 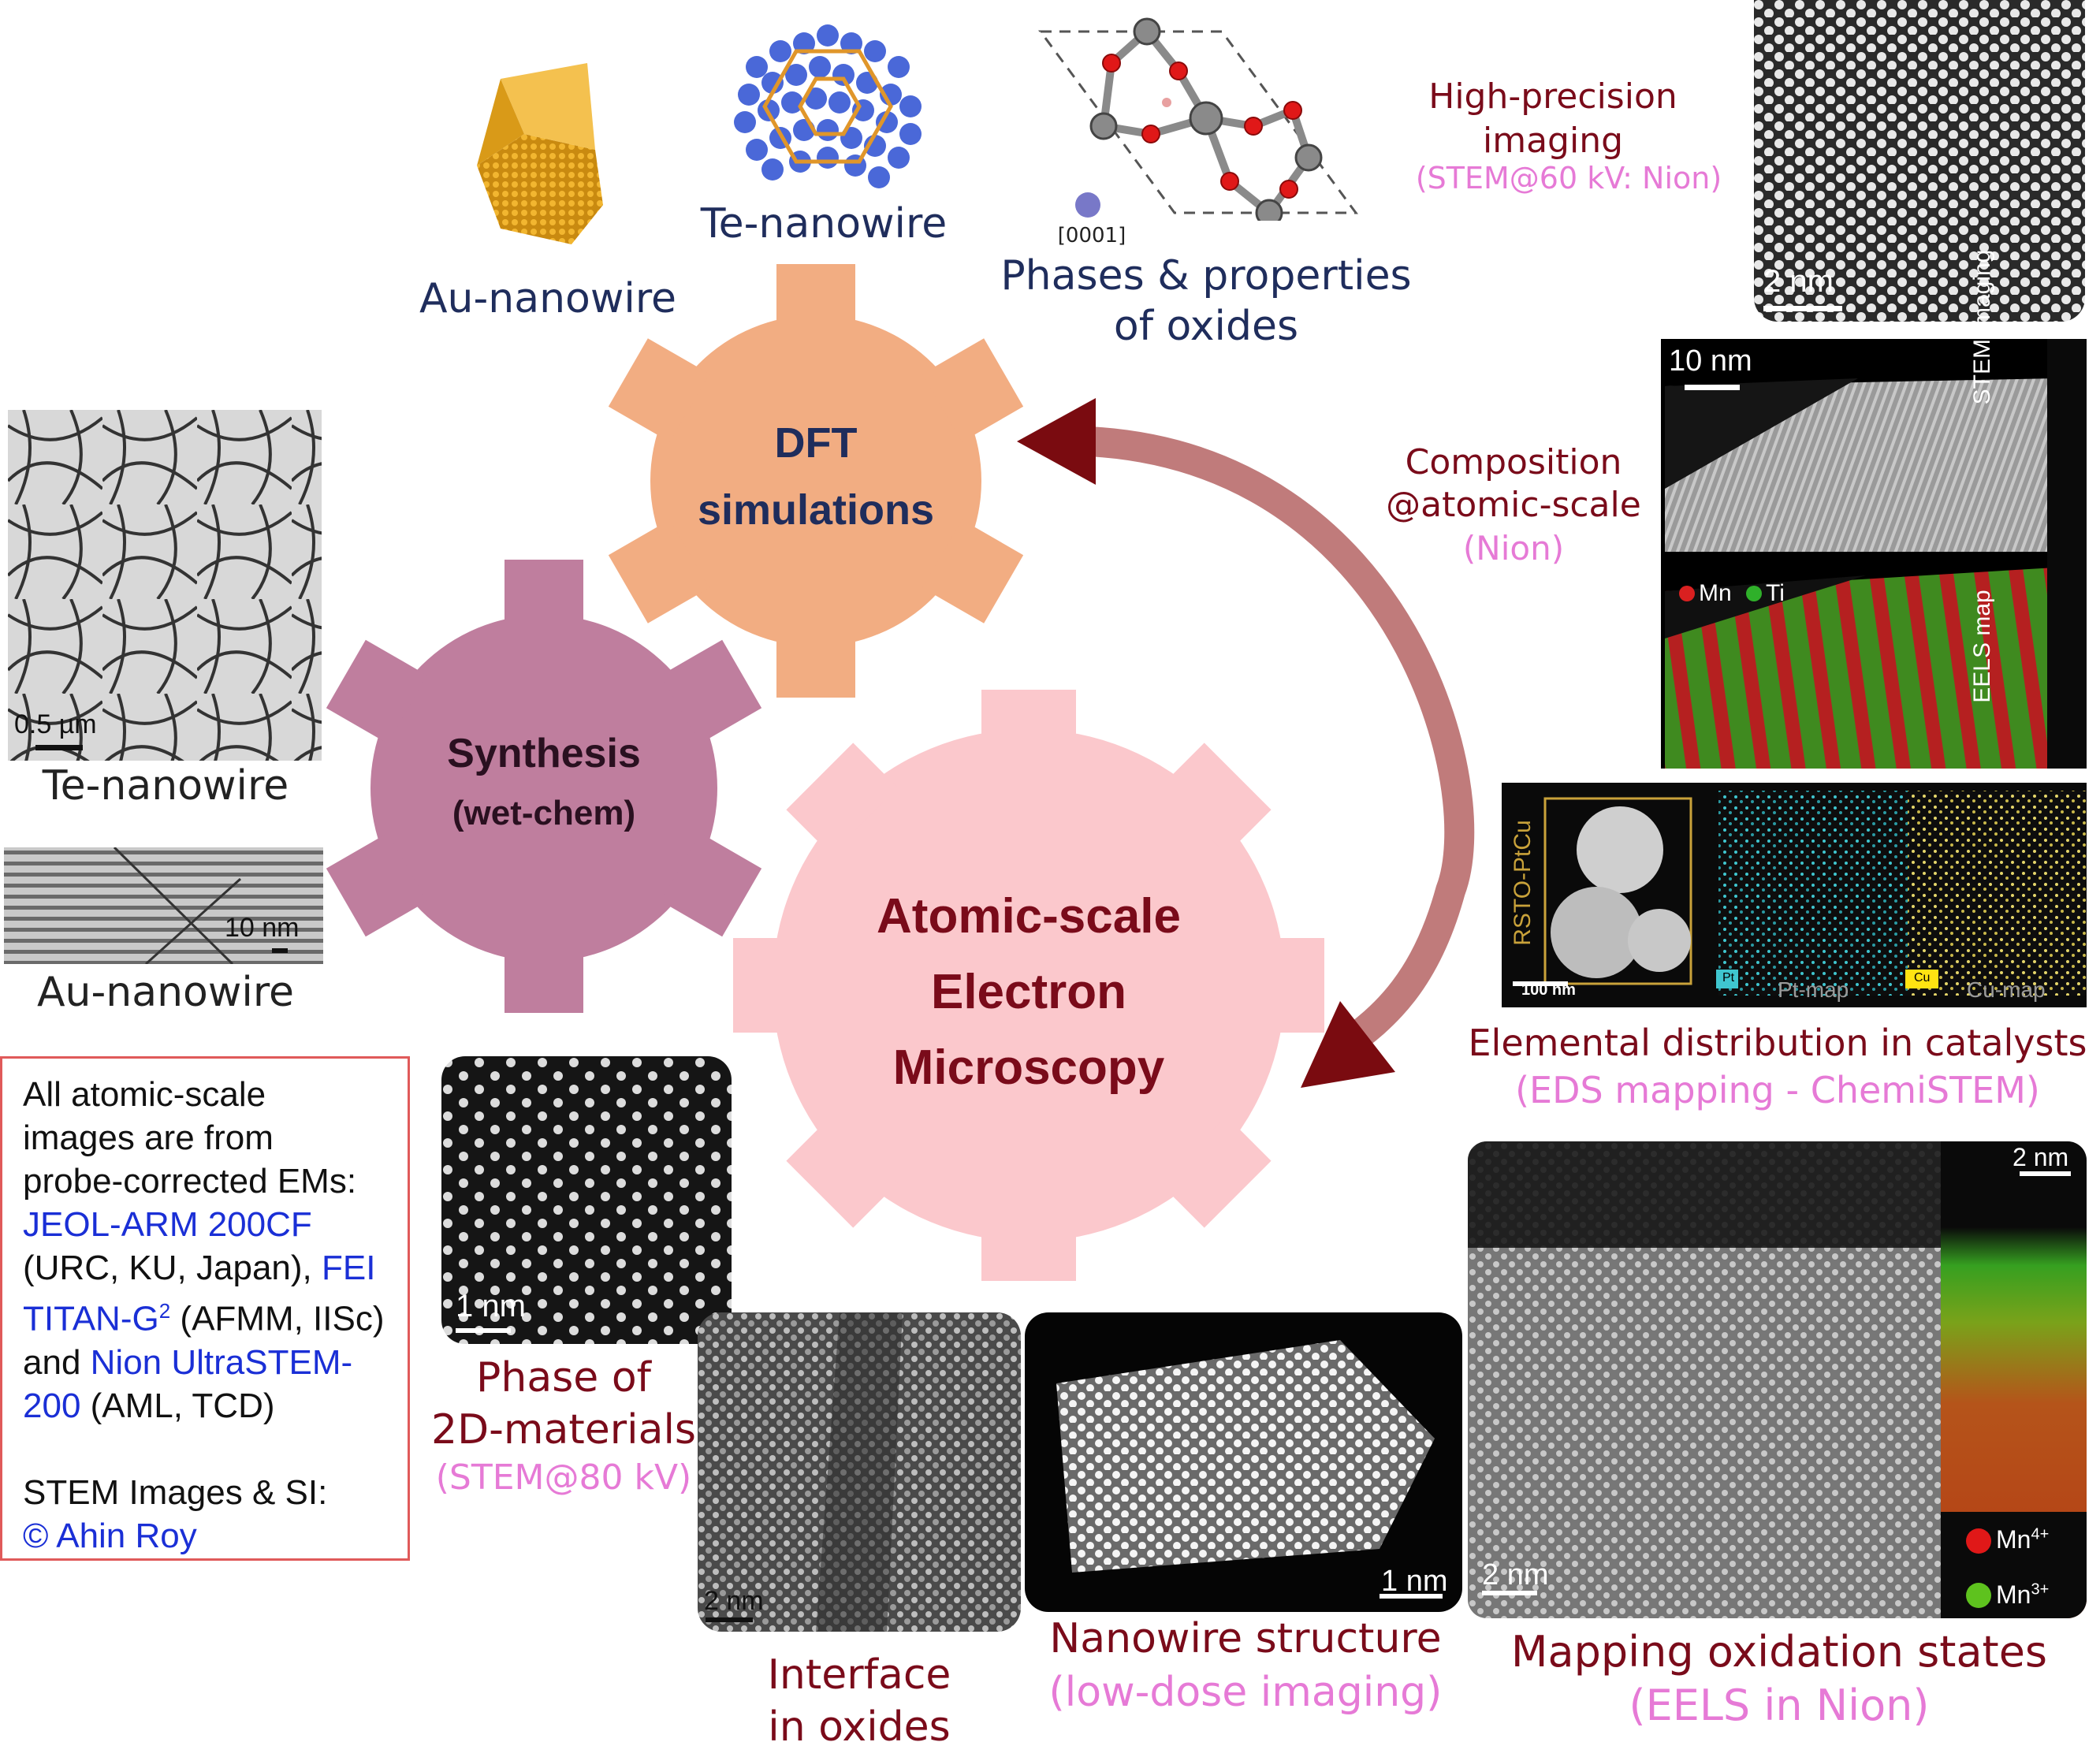 I want to click on eels-scale-label: 10 nm, so click(x=1711, y=361).